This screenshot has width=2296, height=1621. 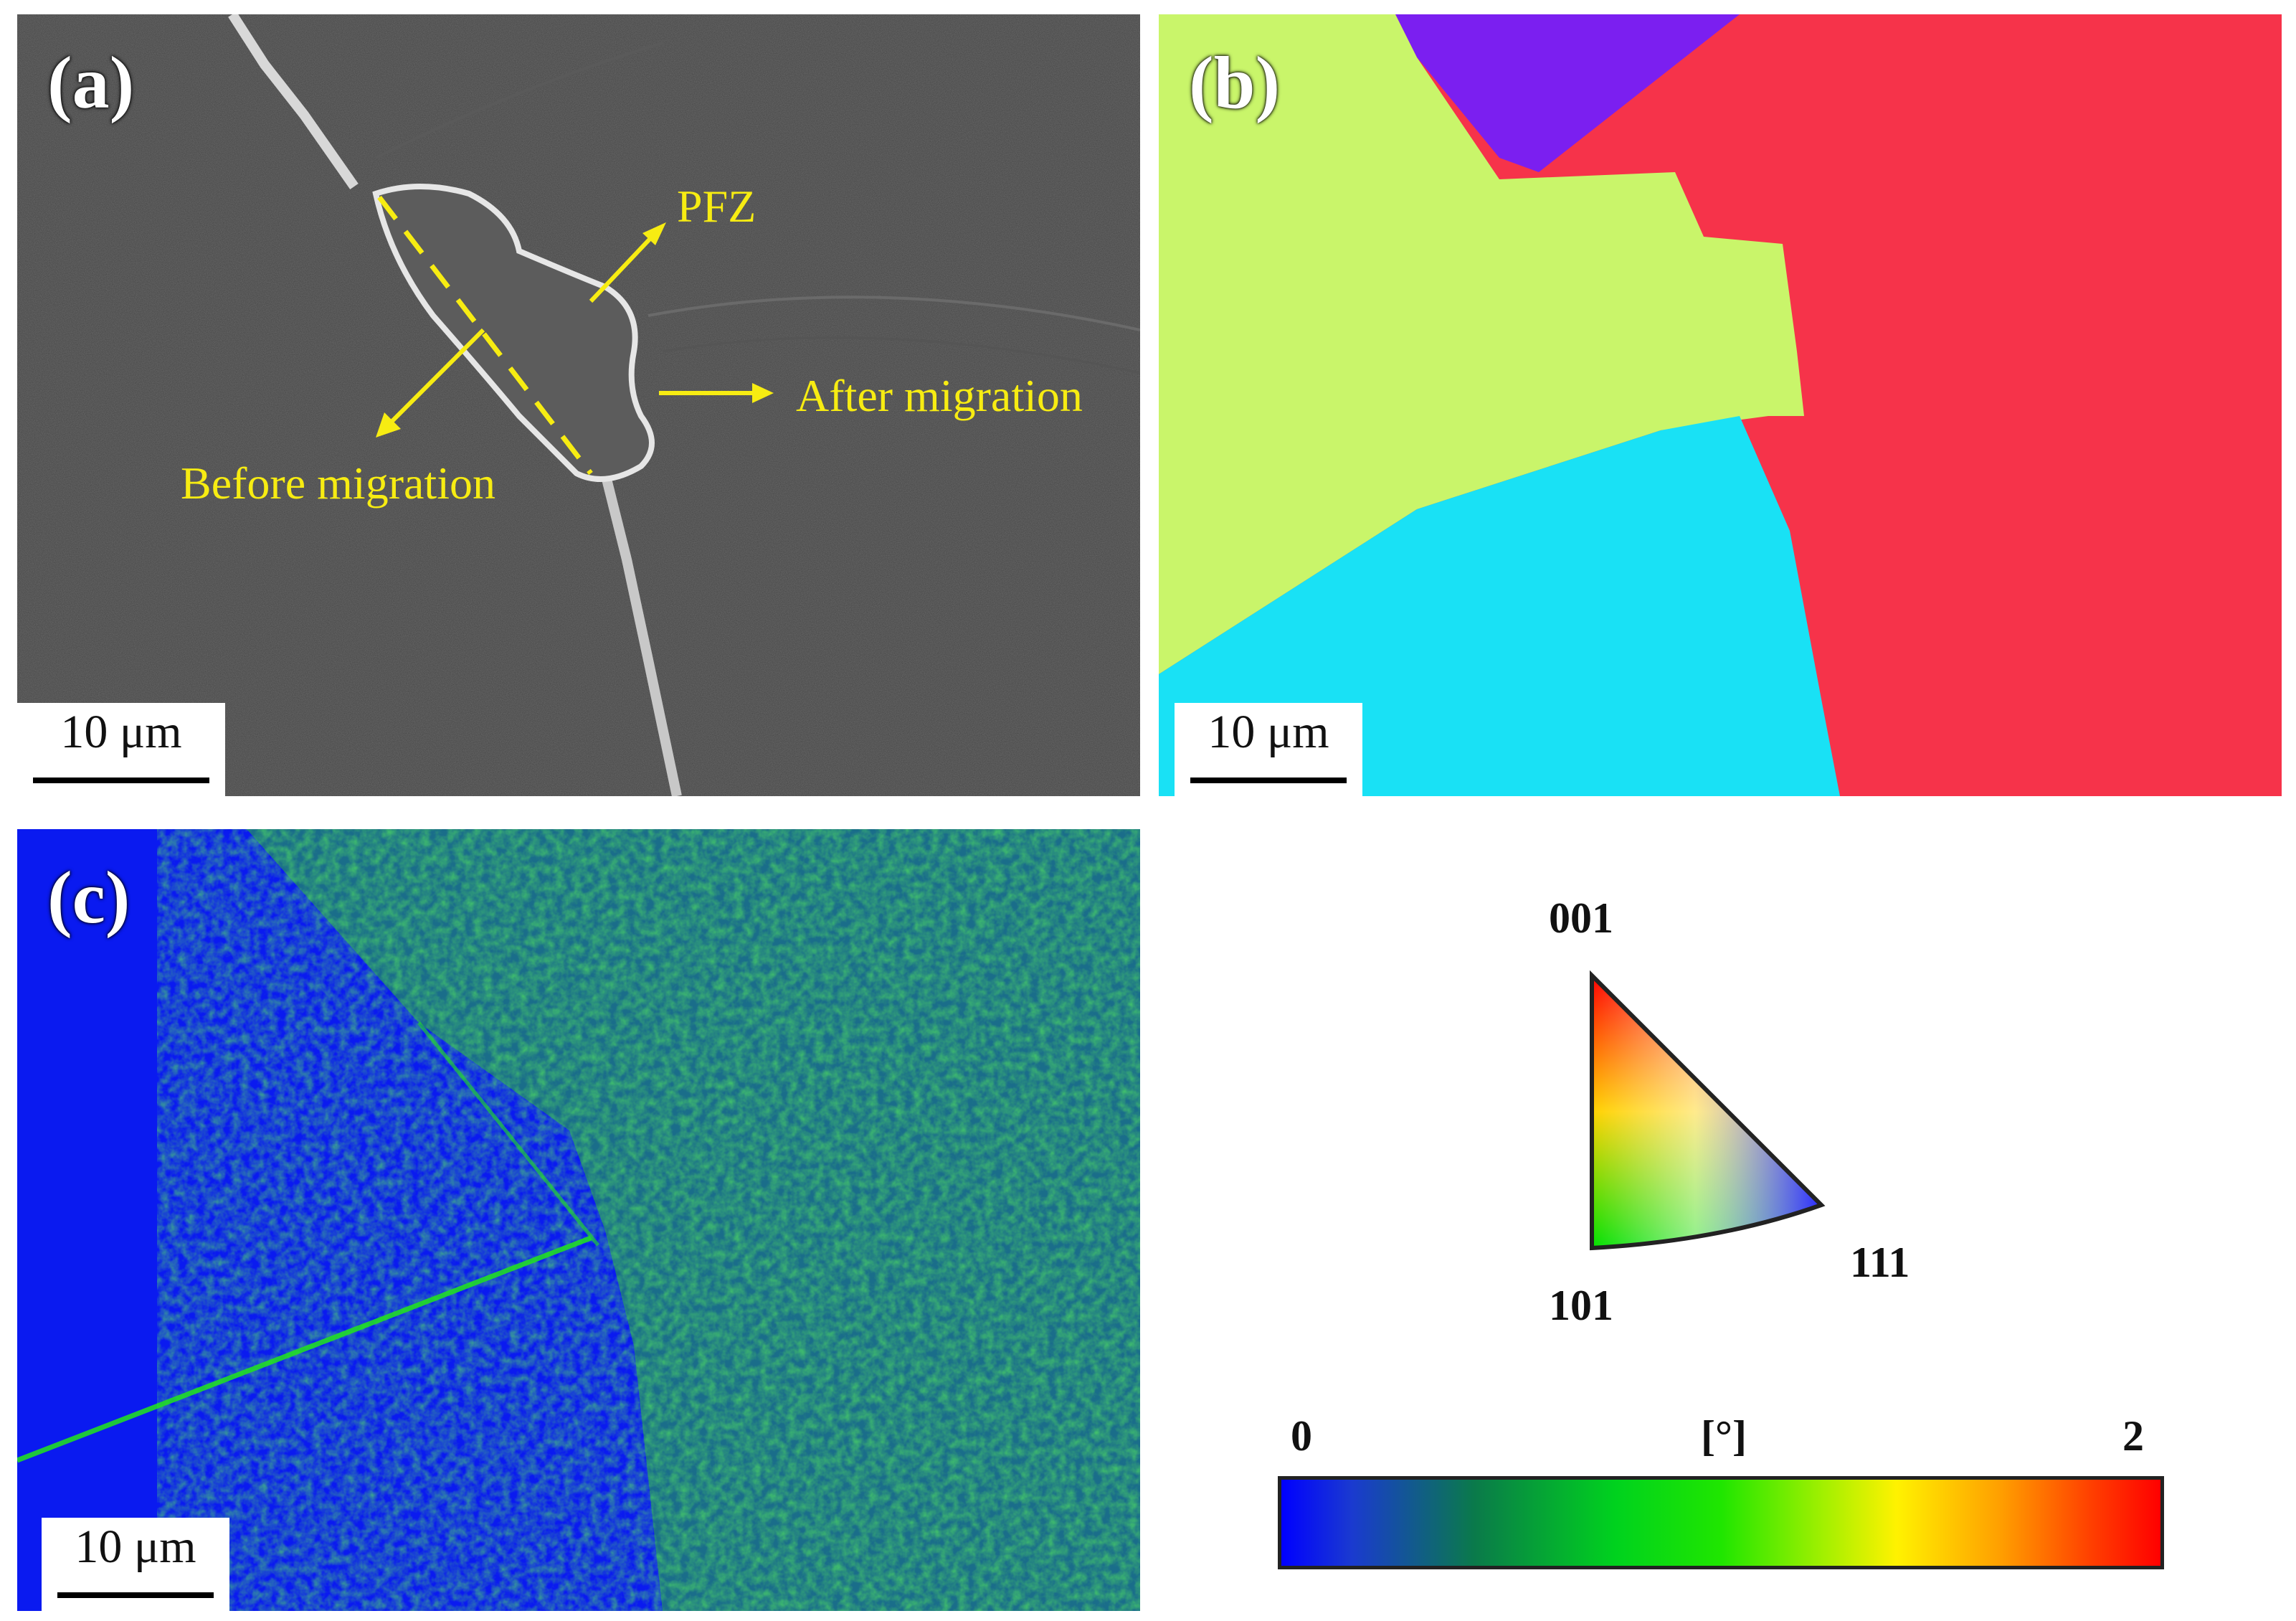 I want to click on panel-c-scale-text: 10 μm, so click(x=136, y=1547).